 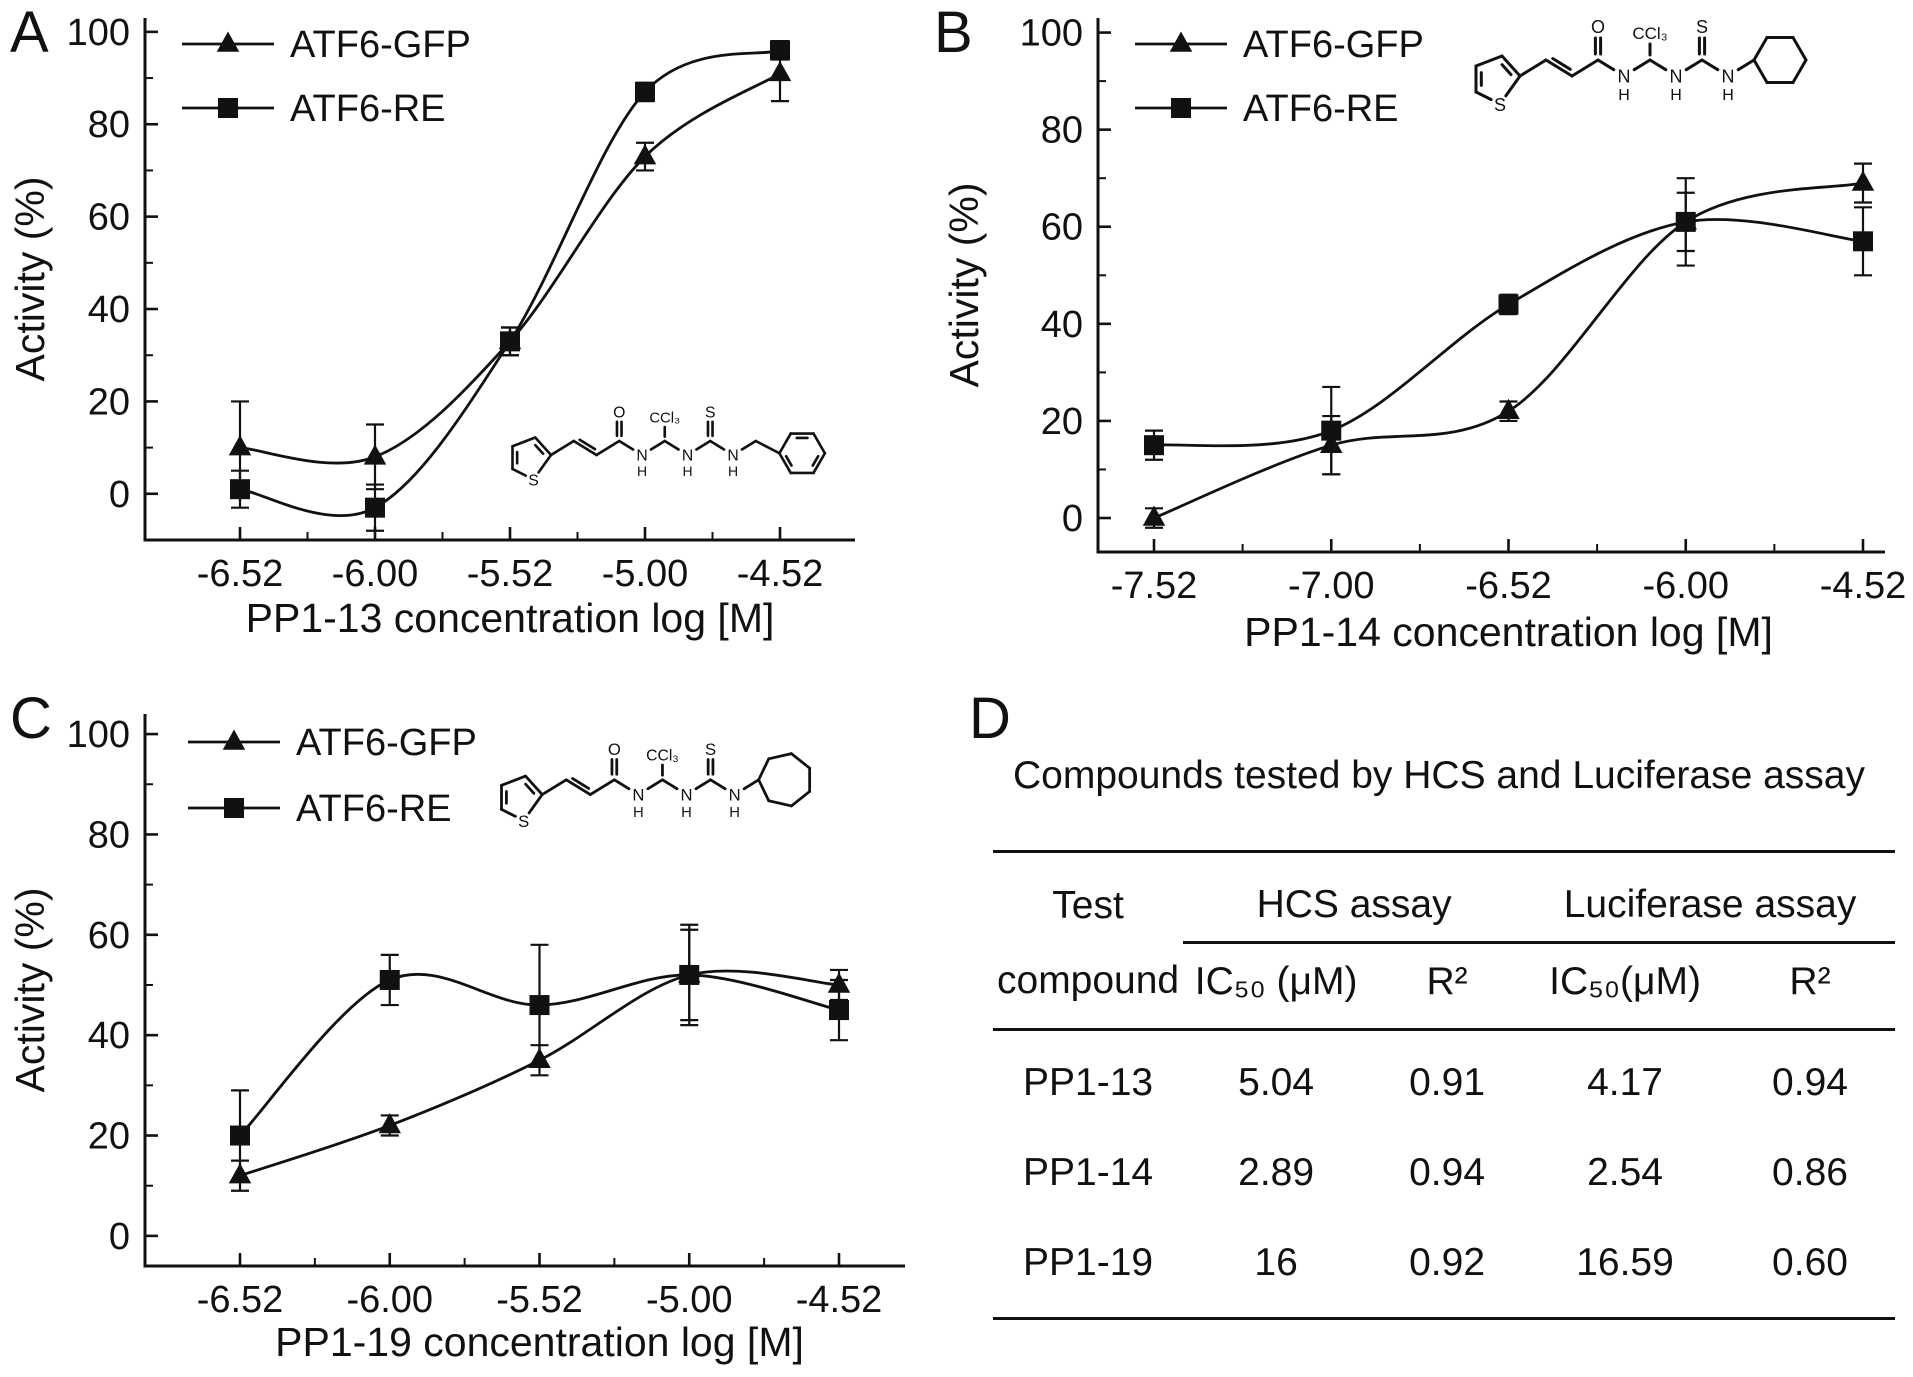 I want to click on table-cell-hcs_r2: 0.91, so click(x=1447, y=1082).